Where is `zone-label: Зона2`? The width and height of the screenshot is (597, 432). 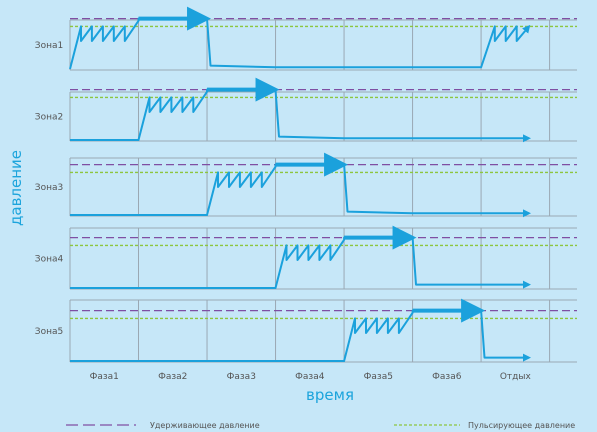
zone-label: Зона2 is located at coordinates (49, 118).